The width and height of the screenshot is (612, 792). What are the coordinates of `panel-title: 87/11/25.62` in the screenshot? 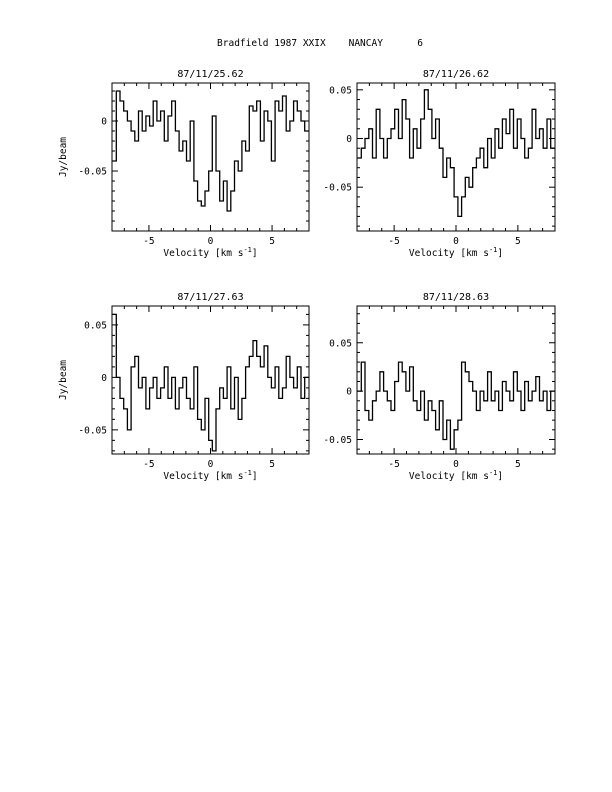 It's located at (210, 74).